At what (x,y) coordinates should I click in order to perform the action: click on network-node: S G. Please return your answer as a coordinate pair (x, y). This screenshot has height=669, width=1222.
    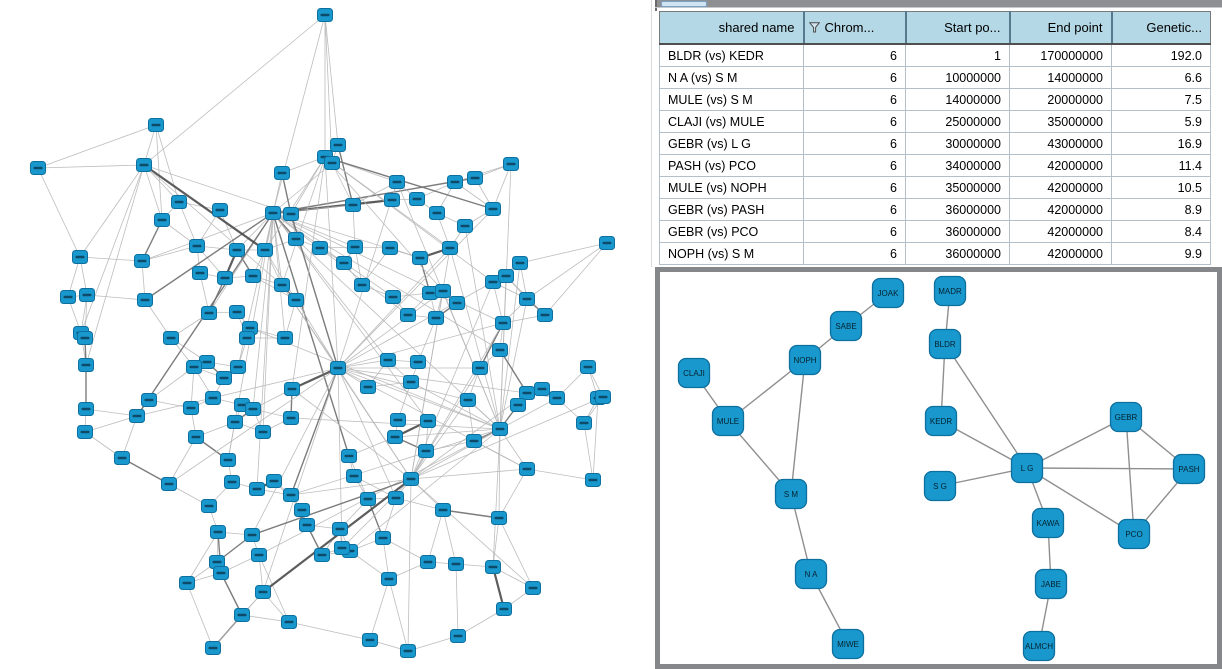
    Looking at the image, I should click on (940, 486).